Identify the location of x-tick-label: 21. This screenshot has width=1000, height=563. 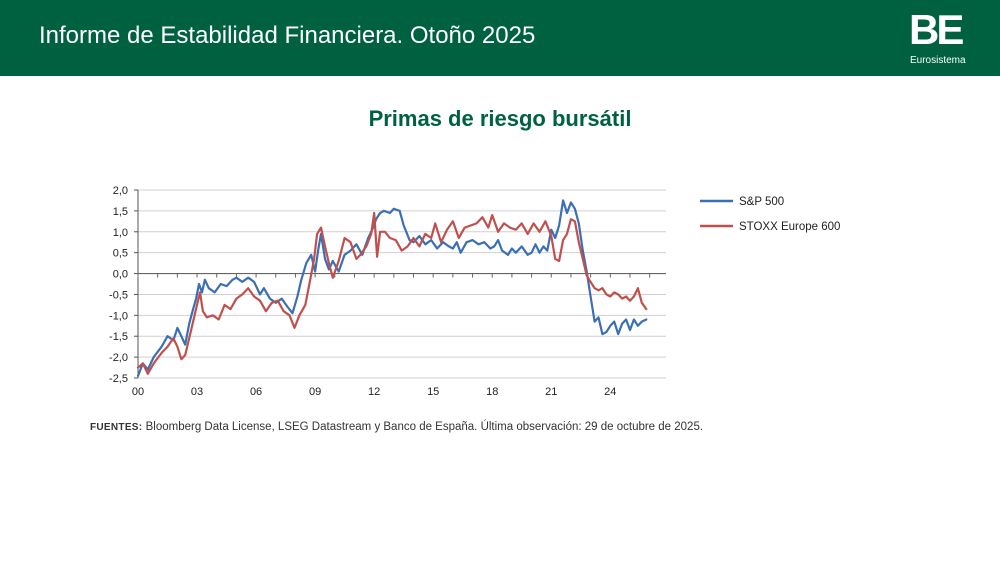
(551, 392).